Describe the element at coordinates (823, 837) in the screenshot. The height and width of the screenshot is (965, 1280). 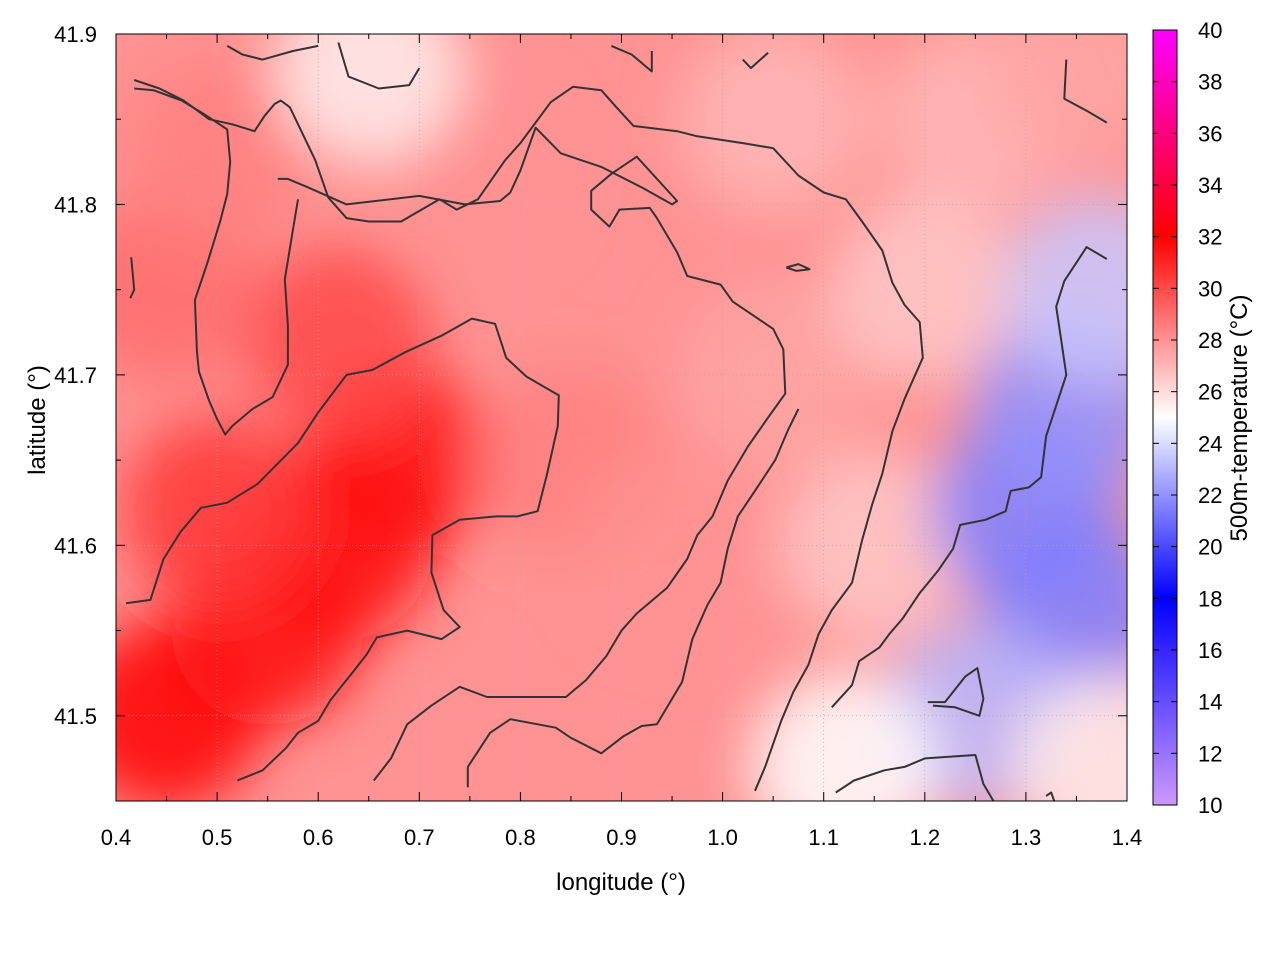
I see `x-tick-label: 1.1` at that location.